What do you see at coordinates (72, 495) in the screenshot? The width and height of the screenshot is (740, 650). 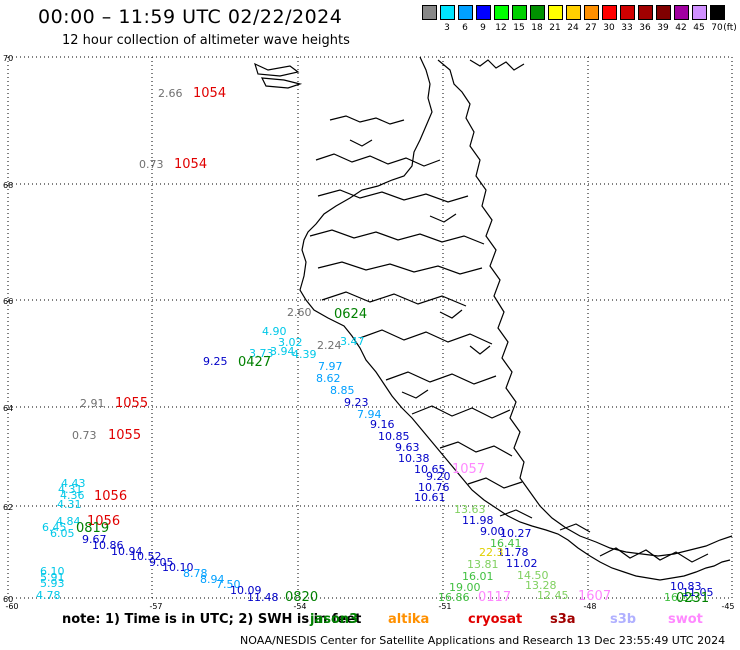 I see `wave-height-value: 4.36` at bounding box center [72, 495].